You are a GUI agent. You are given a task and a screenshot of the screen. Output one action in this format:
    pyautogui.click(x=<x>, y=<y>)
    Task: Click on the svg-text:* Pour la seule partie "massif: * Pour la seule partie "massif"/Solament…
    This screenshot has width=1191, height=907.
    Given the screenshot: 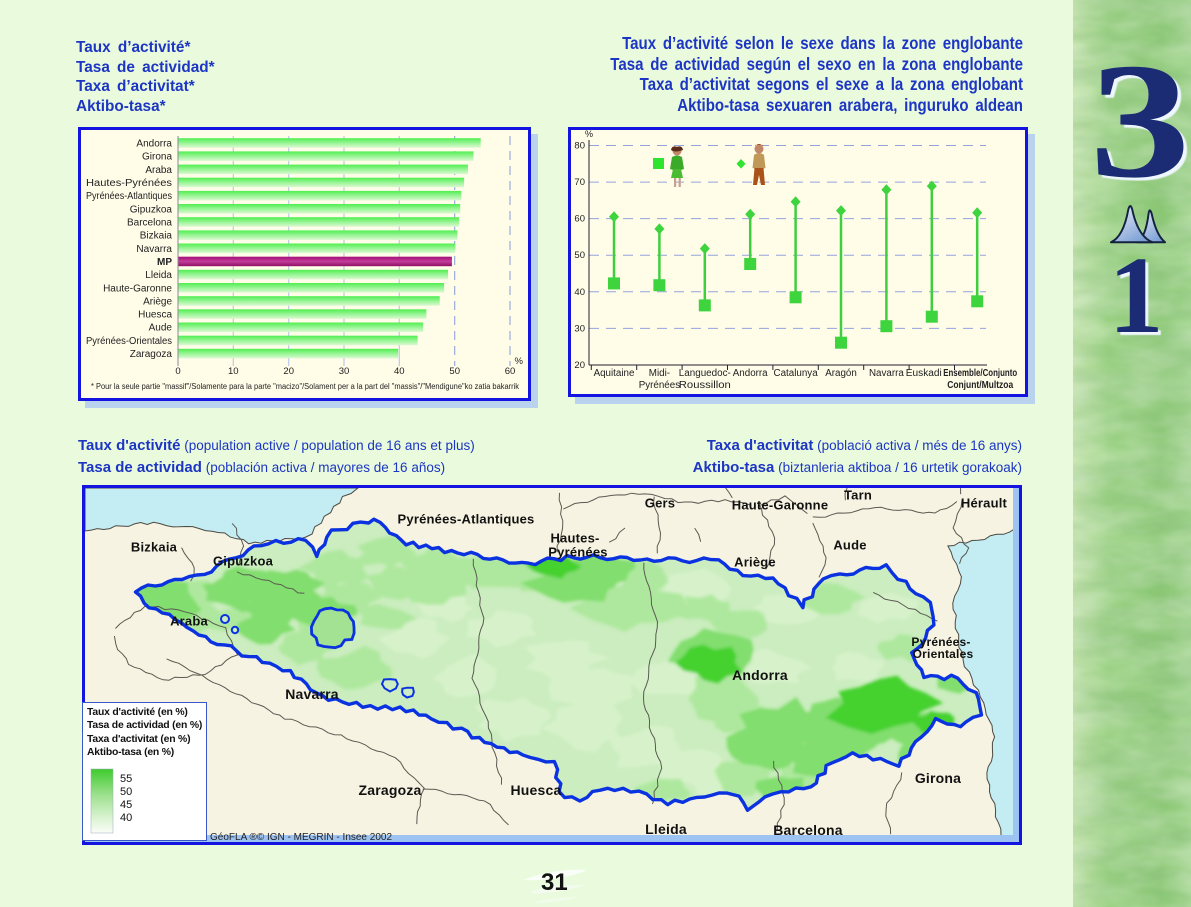 What is the action you would take?
    pyautogui.click(x=305, y=386)
    